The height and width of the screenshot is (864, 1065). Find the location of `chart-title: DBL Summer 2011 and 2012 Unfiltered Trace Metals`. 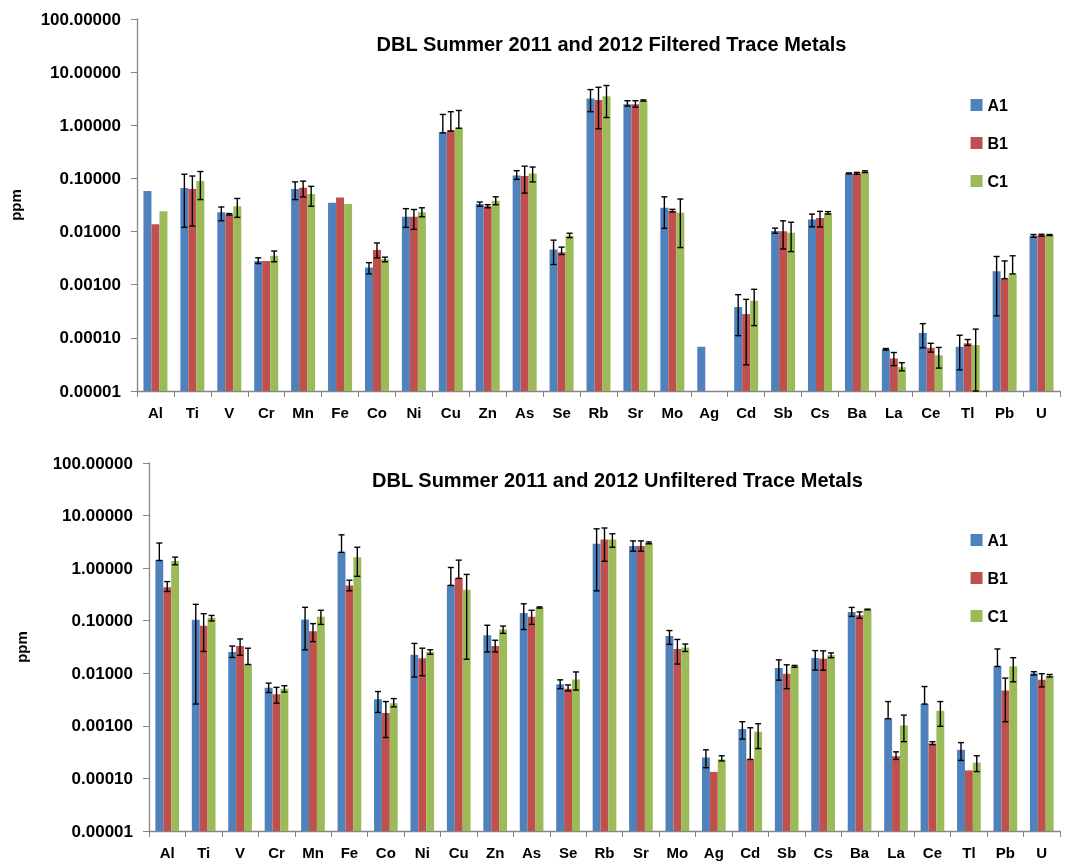

chart-title: DBL Summer 2011 and 2012 Unfiltered Trace Metals is located at coordinates (617, 480).